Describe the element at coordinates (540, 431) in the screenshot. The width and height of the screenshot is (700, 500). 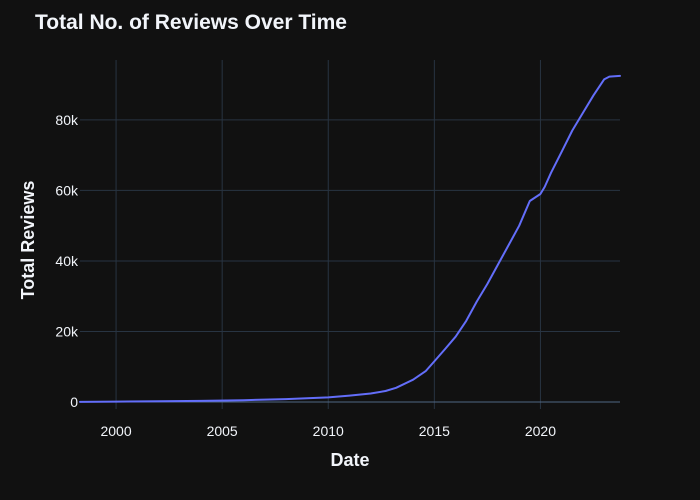
I see `x-tick-label: 2020` at that location.